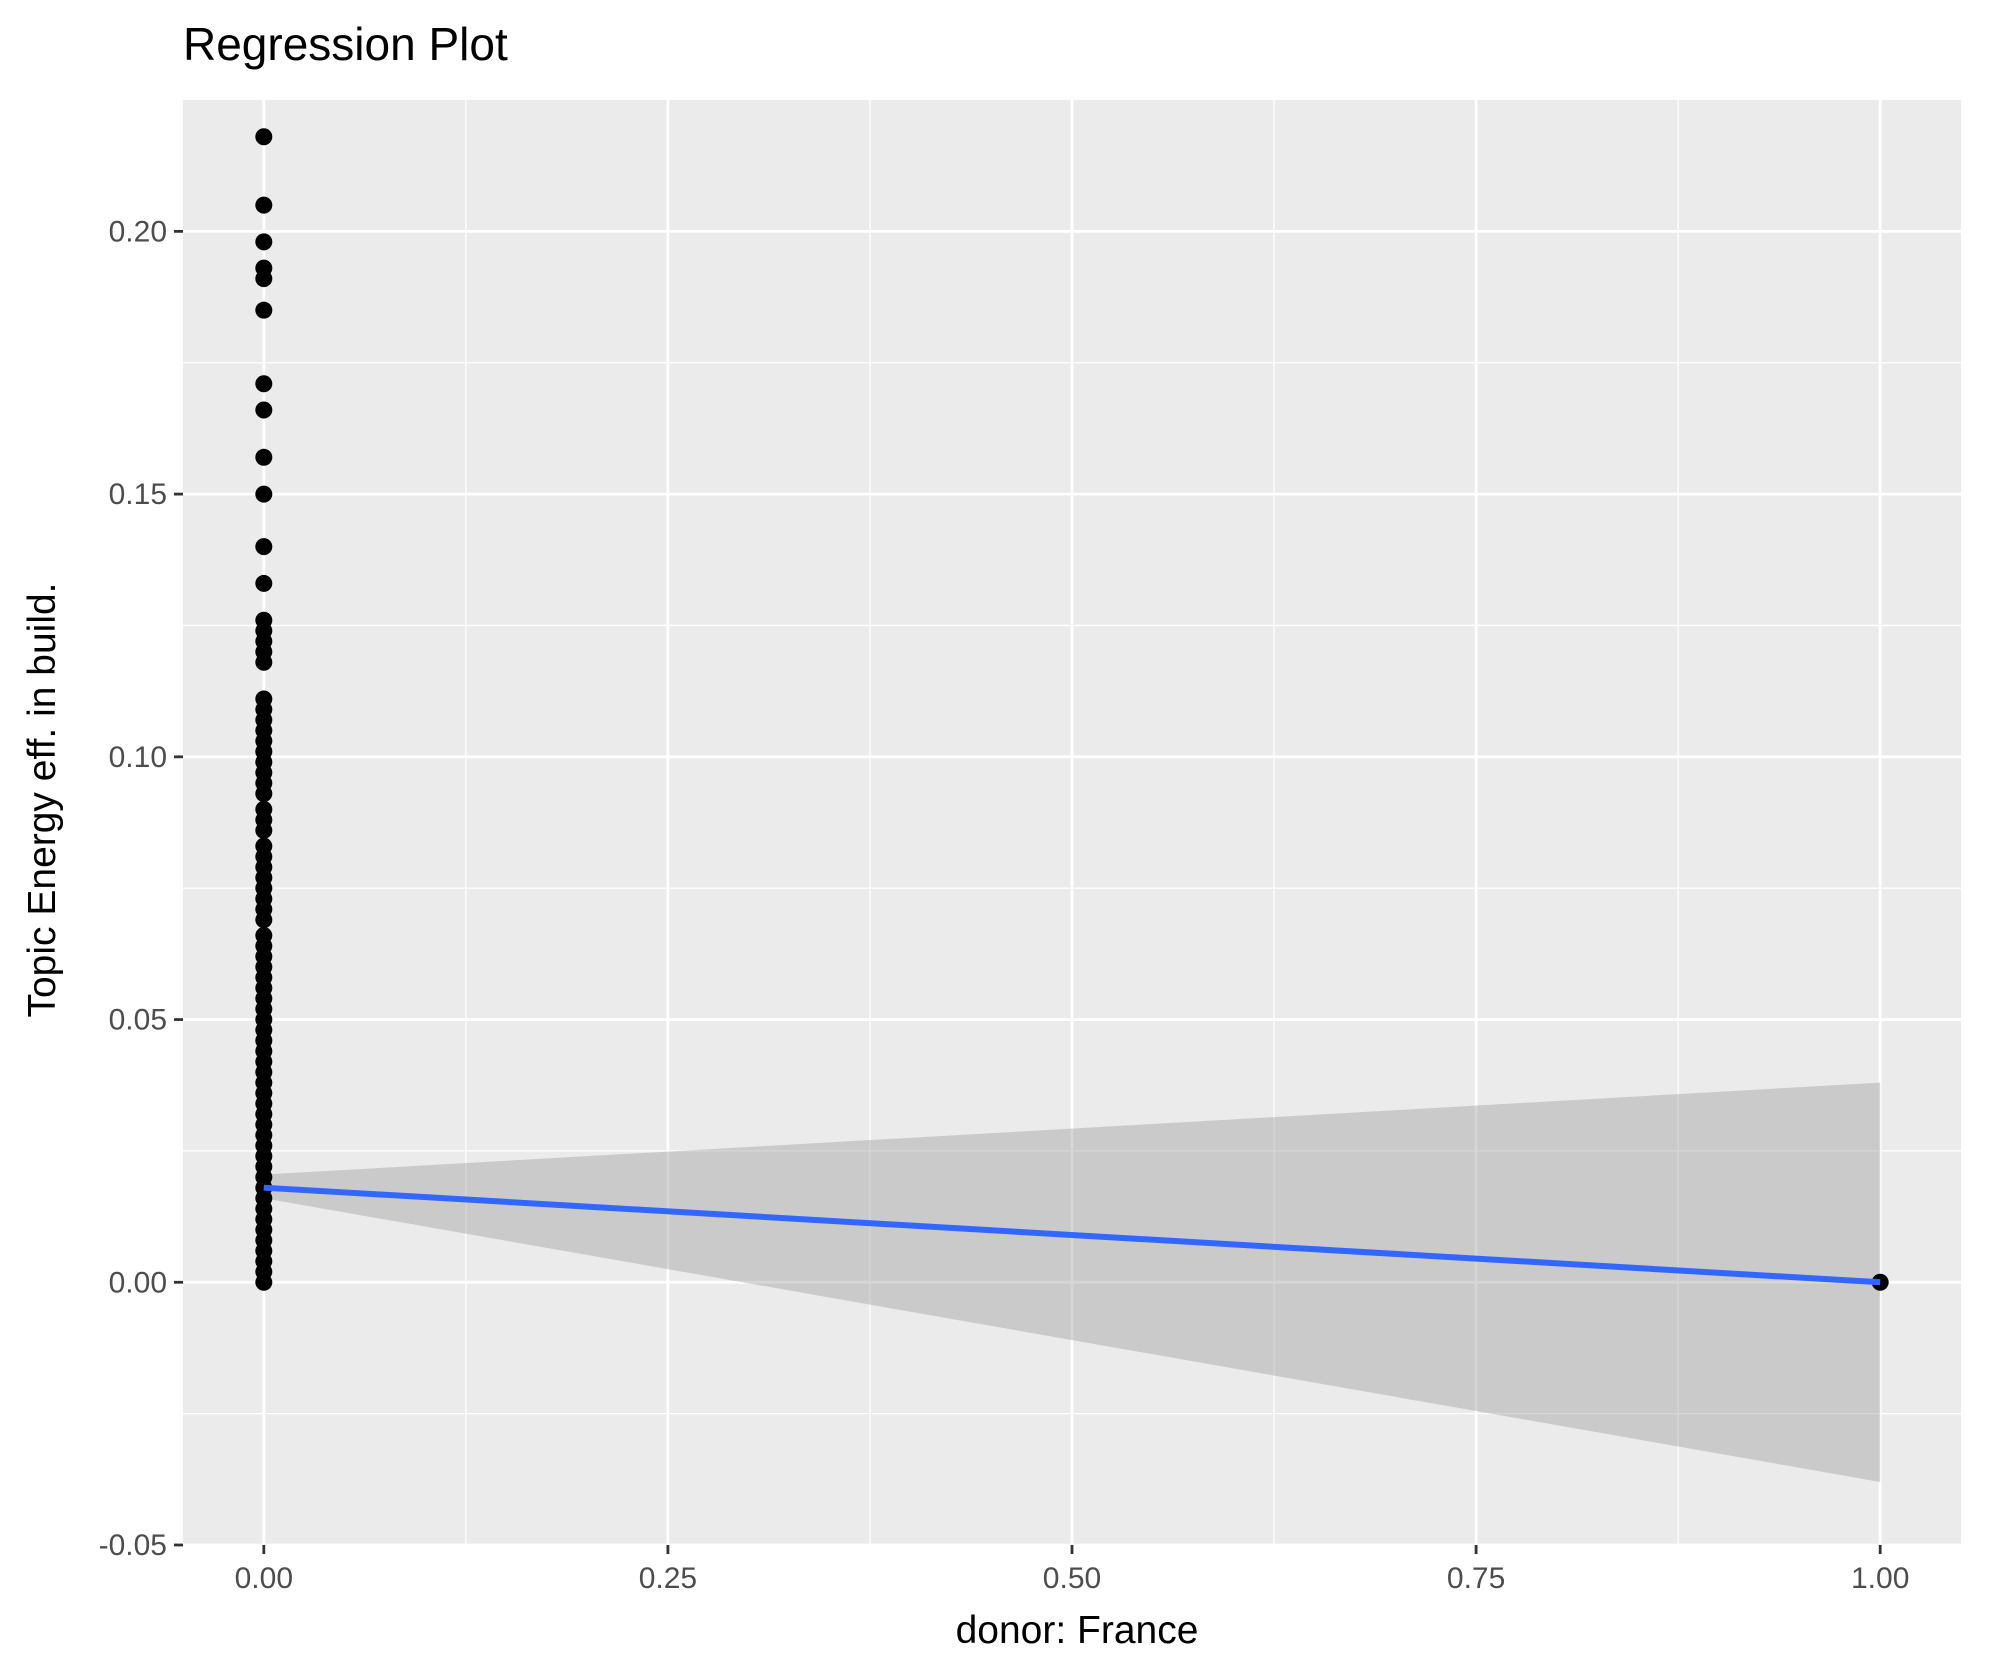  Describe the element at coordinates (133, 1545) in the screenshot. I see `y-tick-label: -0.05` at that location.